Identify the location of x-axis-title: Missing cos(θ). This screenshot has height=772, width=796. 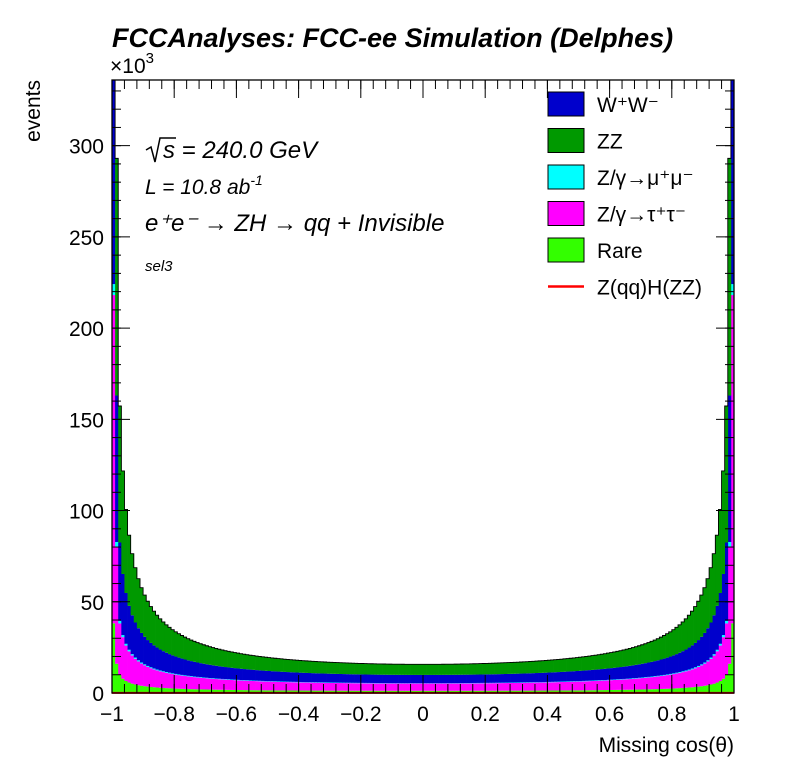
(666, 745).